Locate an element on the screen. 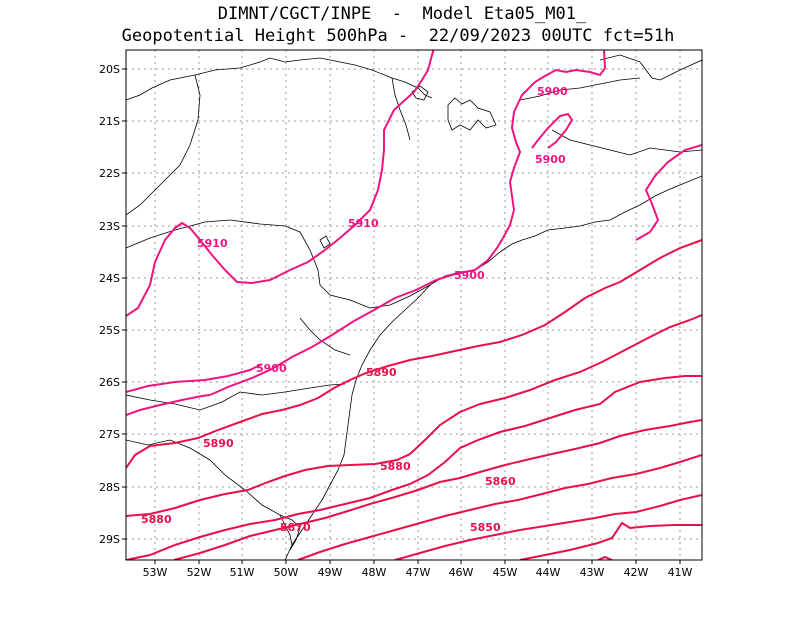 Image resolution: width=800 pixels, height=618 pixels. lat-tick-label: 21S is located at coordinates (109, 121).